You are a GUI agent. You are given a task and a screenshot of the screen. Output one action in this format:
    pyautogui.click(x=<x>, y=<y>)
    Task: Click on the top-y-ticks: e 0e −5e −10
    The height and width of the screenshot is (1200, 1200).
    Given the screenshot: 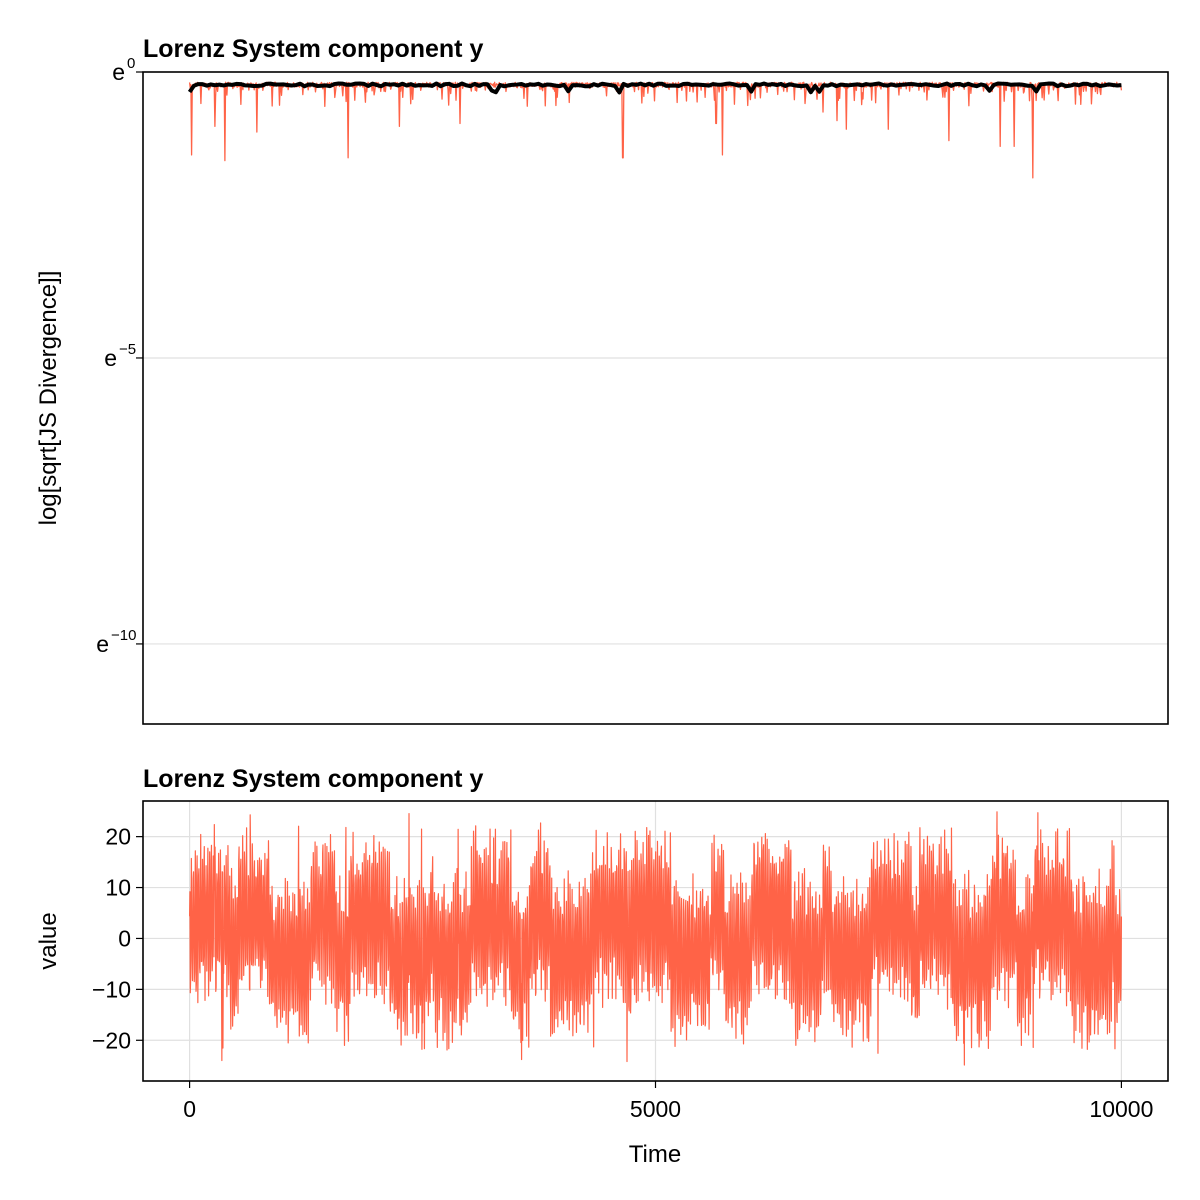 What is the action you would take?
    pyautogui.click(x=119, y=356)
    